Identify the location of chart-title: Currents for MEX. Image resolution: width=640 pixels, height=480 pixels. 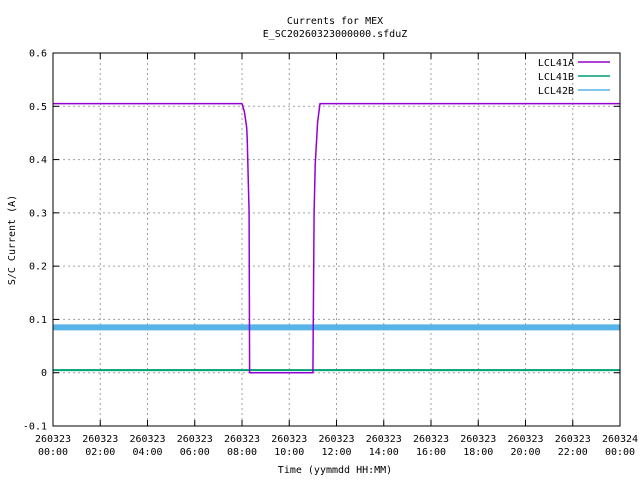
(335, 21).